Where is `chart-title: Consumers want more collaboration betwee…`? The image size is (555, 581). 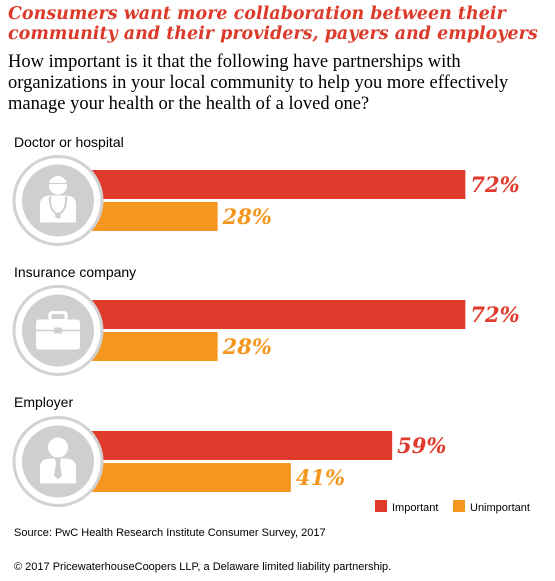
chart-title: Consumers want more collaboration betwee… is located at coordinates (273, 24).